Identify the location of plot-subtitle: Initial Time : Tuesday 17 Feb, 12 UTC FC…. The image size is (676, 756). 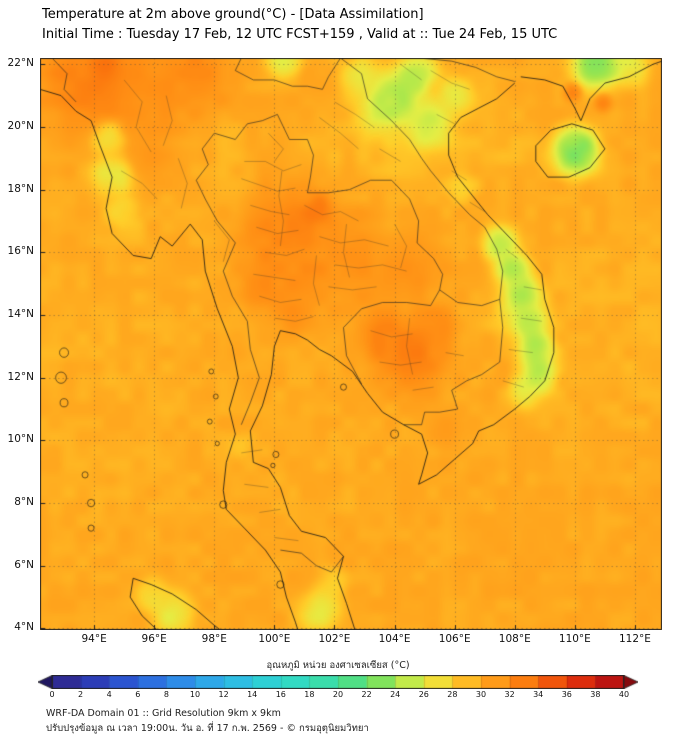
(300, 35).